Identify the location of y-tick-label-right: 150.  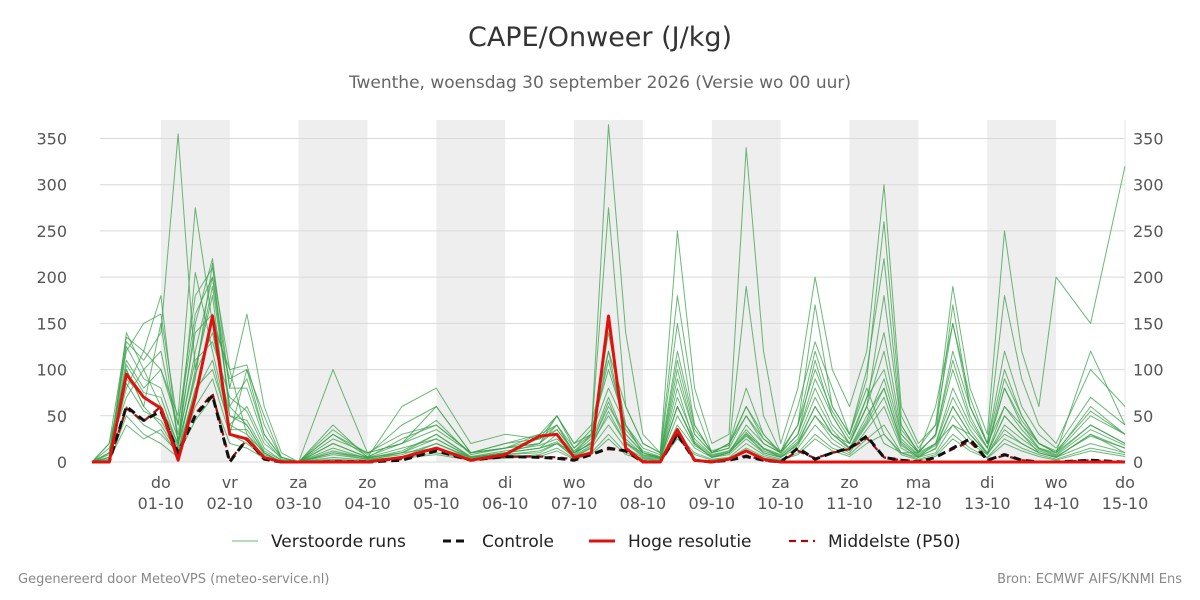
(1148, 323).